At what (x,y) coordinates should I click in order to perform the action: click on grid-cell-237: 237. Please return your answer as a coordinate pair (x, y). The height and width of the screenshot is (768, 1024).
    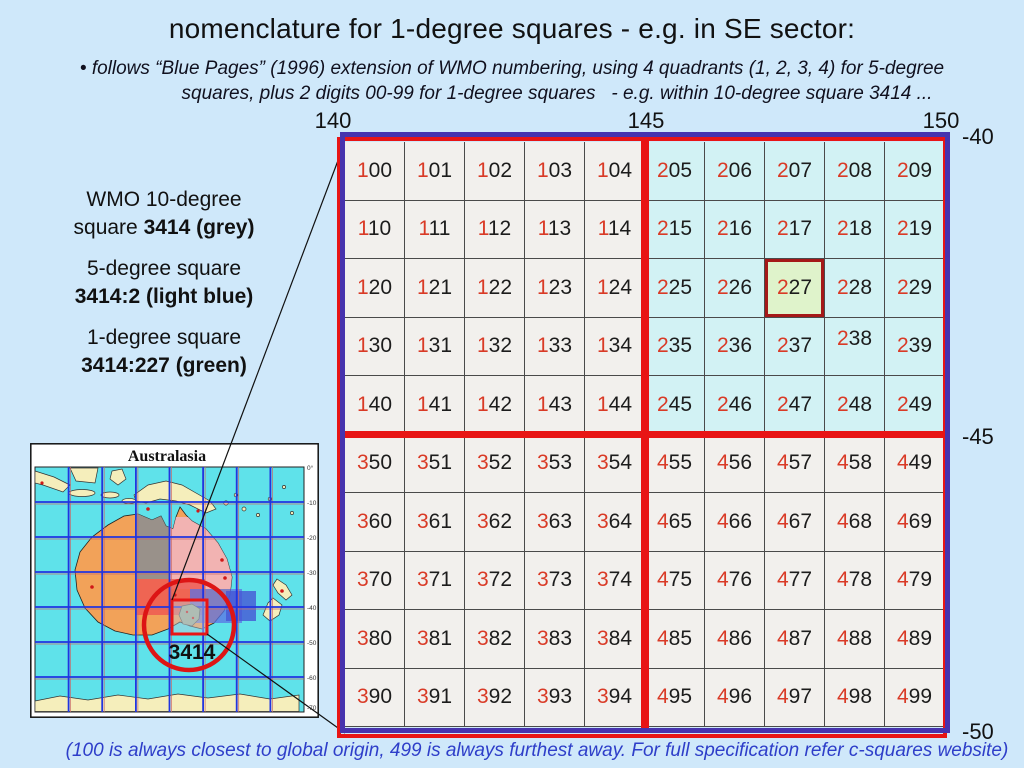
    Looking at the image, I should click on (795, 346).